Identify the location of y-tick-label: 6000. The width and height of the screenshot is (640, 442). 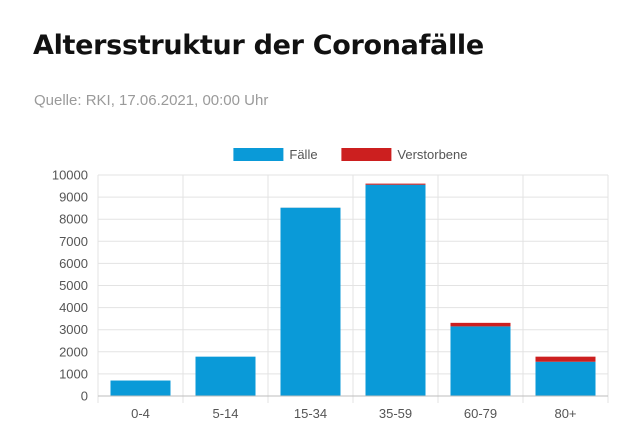
(73, 263).